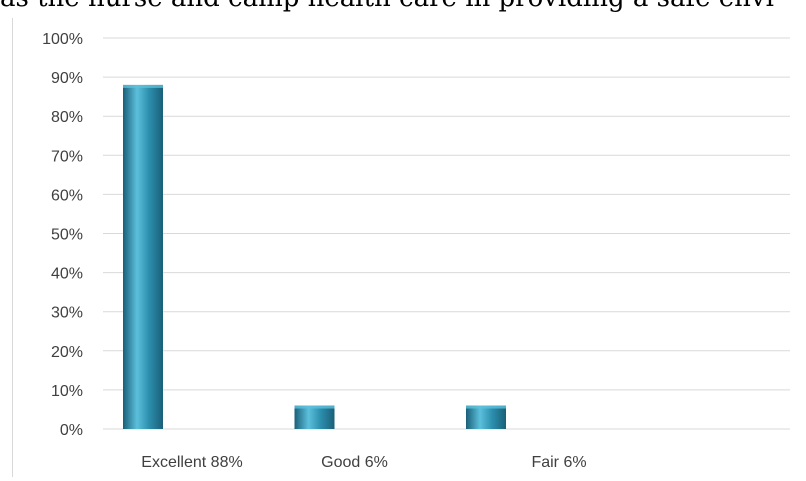 Image resolution: width=806 pixels, height=481 pixels. Describe the element at coordinates (191, 462) in the screenshot. I see `x-category-label: Excellent 88%` at that location.